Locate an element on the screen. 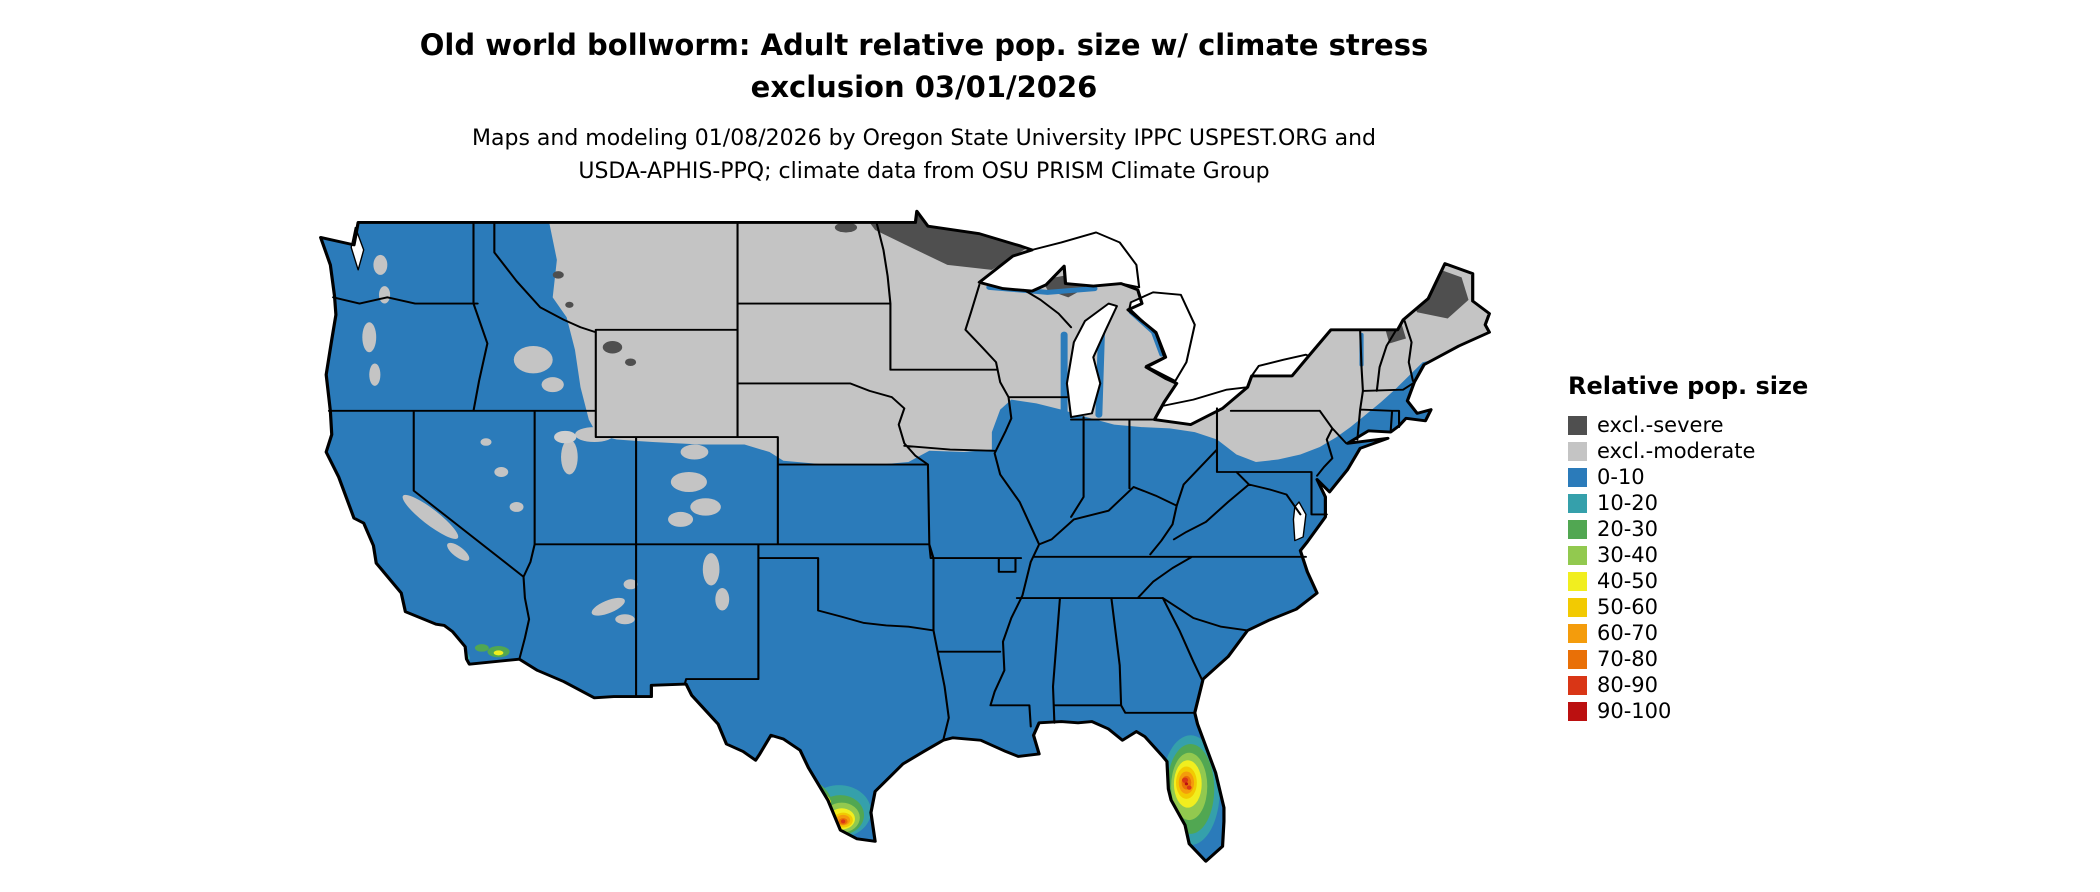  legend-item-label: 60-70 is located at coordinates (1628, 633).